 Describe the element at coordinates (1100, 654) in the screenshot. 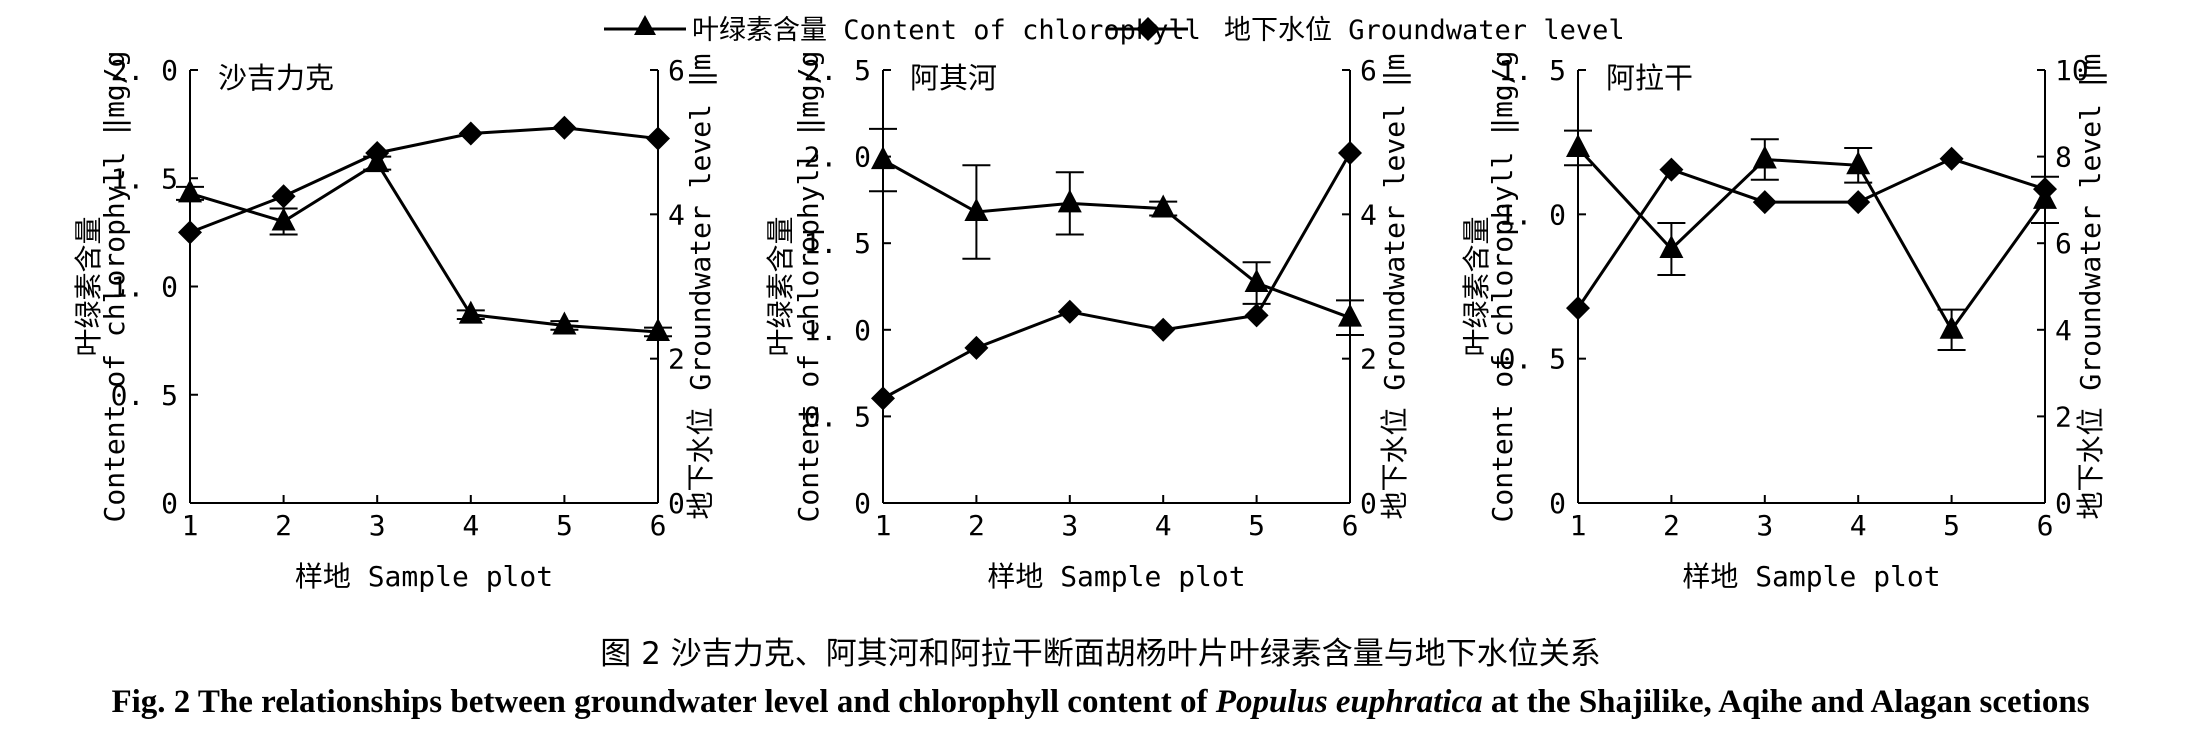

I see `figure-caption-chinese: 图 2 沙吉力克、阿其河和阿拉干断面胡杨叶片叶绿素含量与地下水位关系` at that location.